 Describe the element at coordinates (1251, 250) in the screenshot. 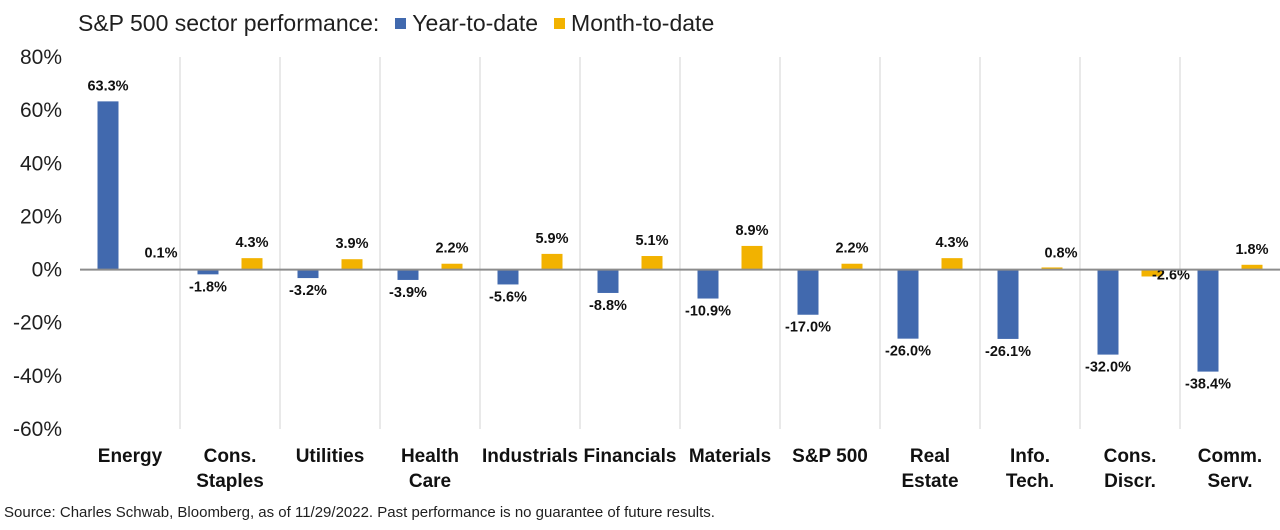

I see `data-label-mtd: 1.8%` at that location.